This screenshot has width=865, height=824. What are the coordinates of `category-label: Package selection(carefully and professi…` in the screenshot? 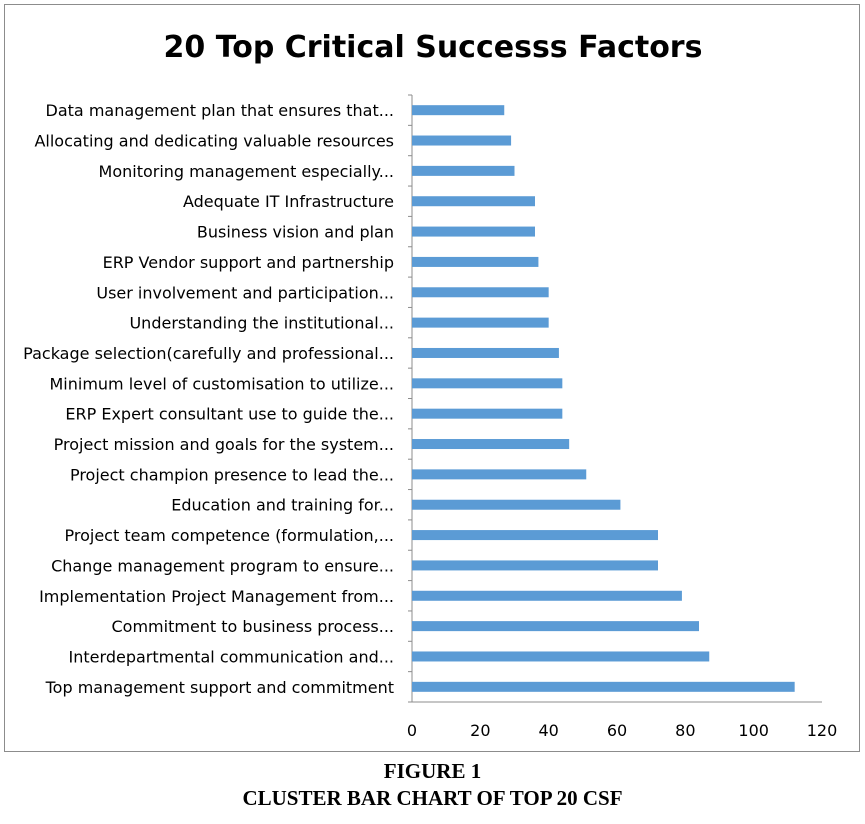 It's located at (208, 353).